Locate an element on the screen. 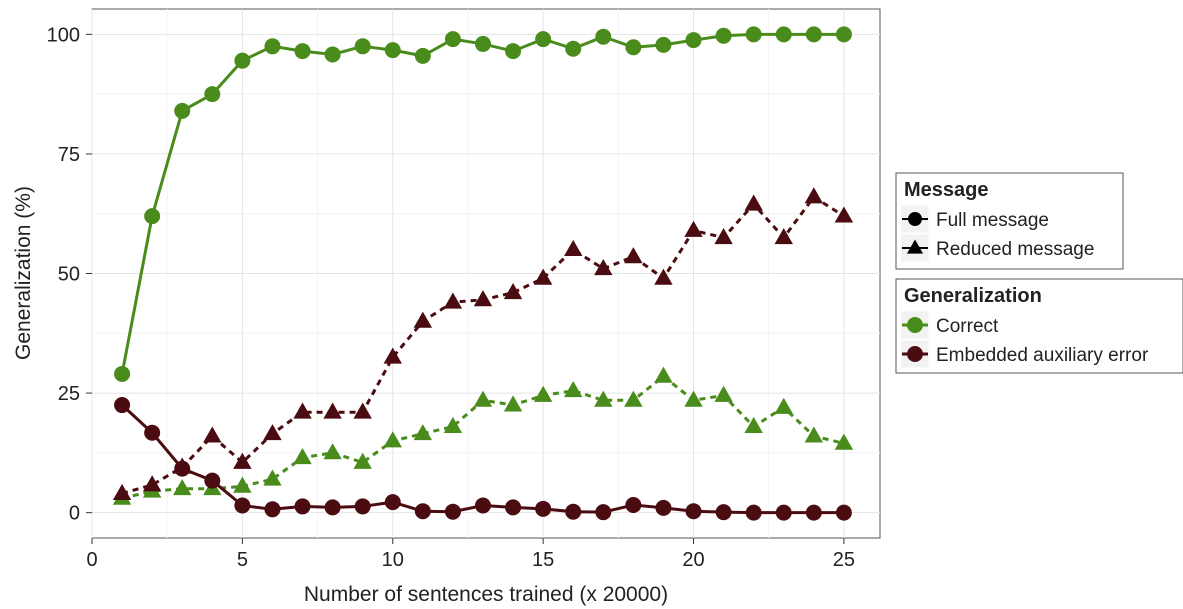 The image size is (1183, 609). legend-label: Embedded auxiliary error is located at coordinates (1042, 355).